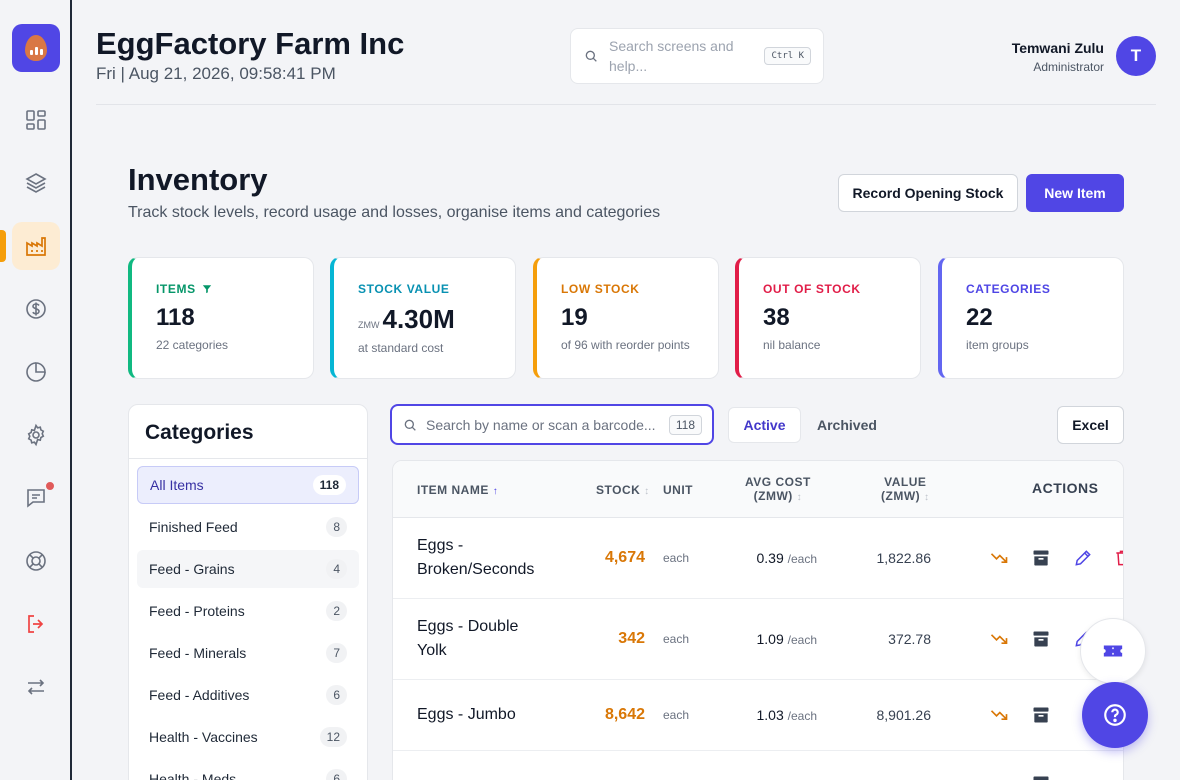  I want to click on edit-button, so click(1083, 558).